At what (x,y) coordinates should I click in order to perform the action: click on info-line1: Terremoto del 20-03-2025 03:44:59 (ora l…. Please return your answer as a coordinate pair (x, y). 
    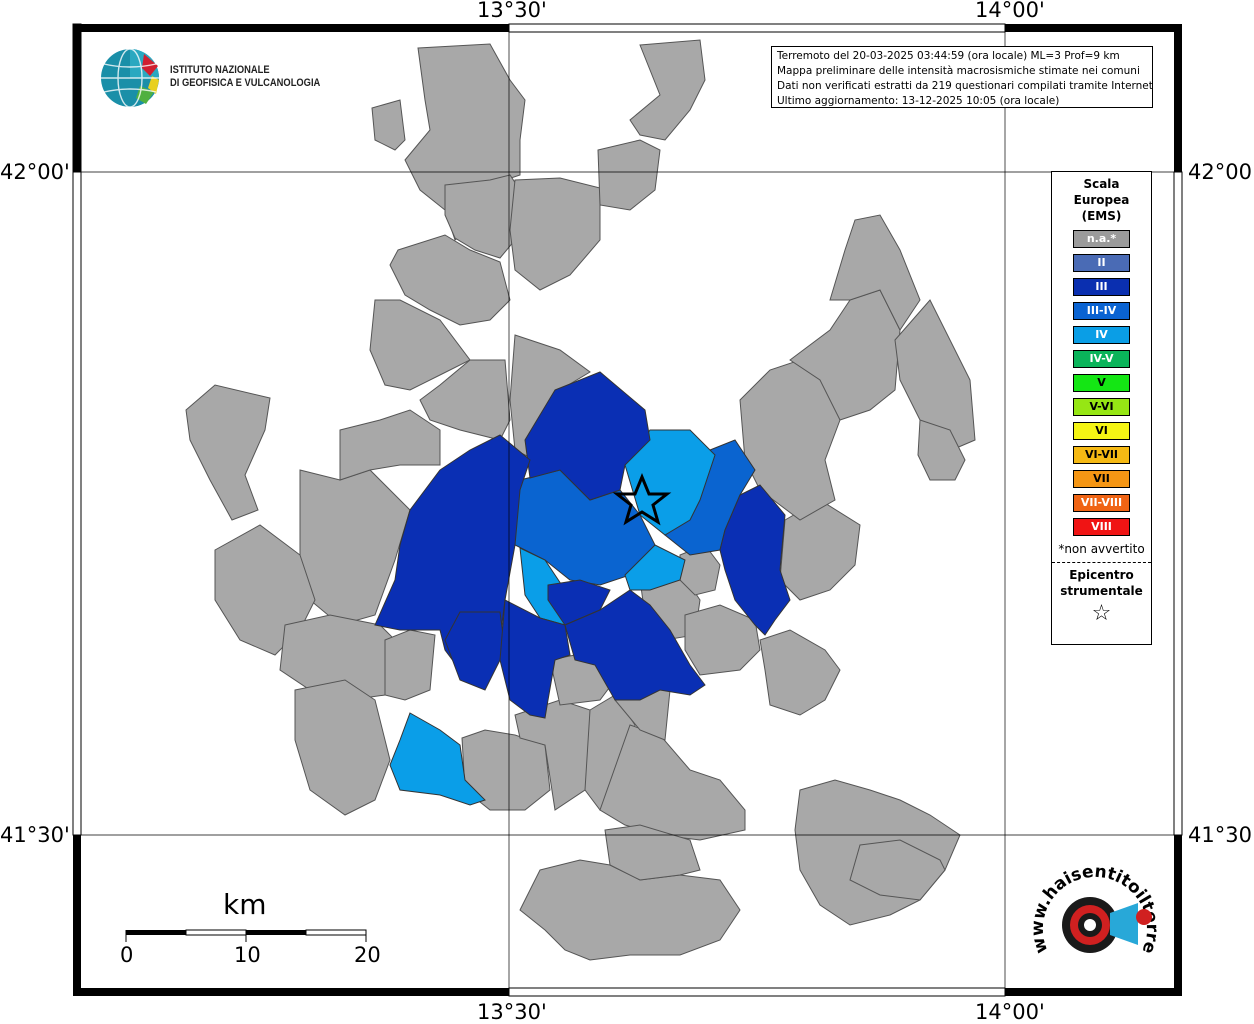
    Looking at the image, I should click on (948, 56).